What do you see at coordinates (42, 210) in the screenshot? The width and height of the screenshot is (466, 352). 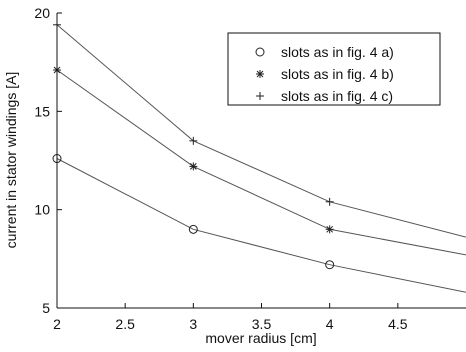 I see `y-tick-label: 10` at bounding box center [42, 210].